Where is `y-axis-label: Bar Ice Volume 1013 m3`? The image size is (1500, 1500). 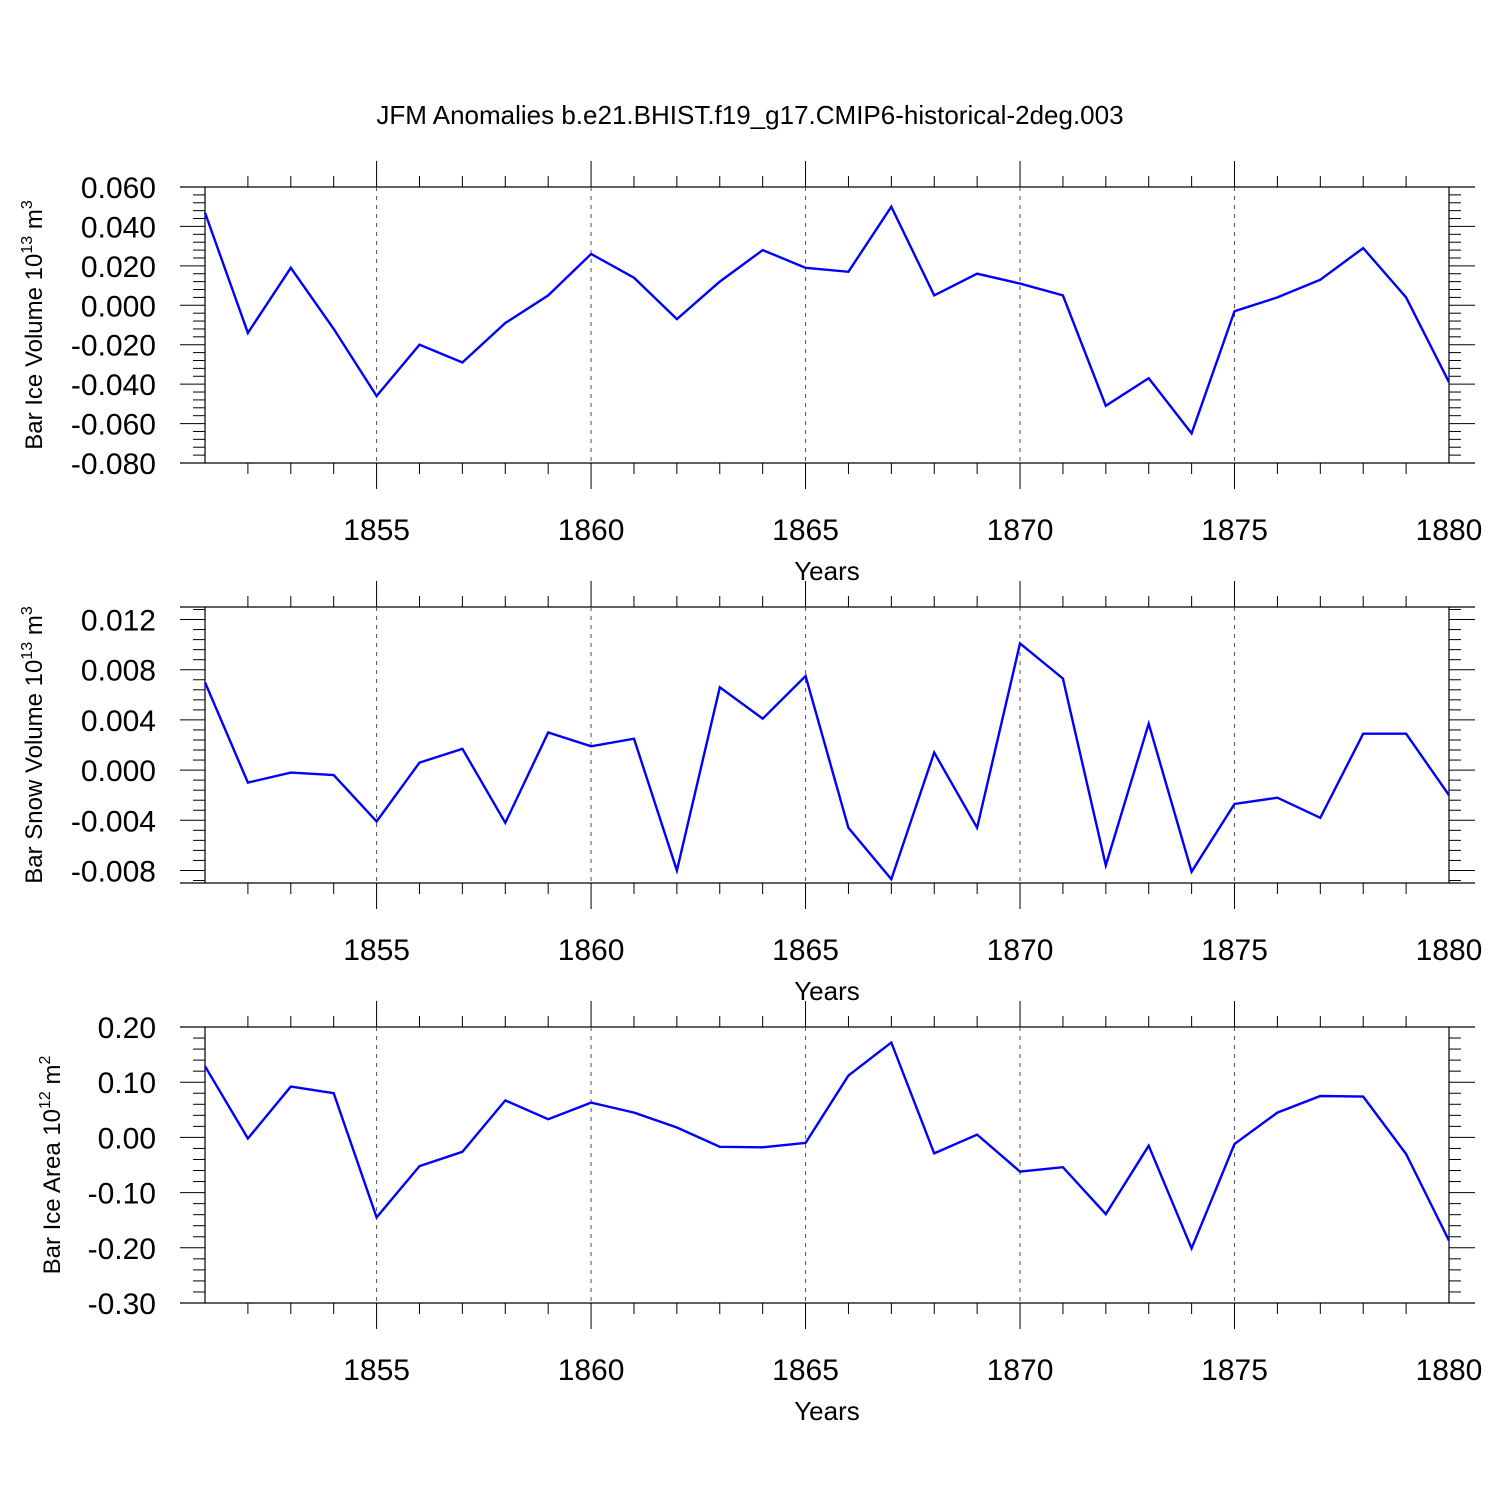 y-axis-label: Bar Ice Volume 1013 m3 is located at coordinates (33, 325).